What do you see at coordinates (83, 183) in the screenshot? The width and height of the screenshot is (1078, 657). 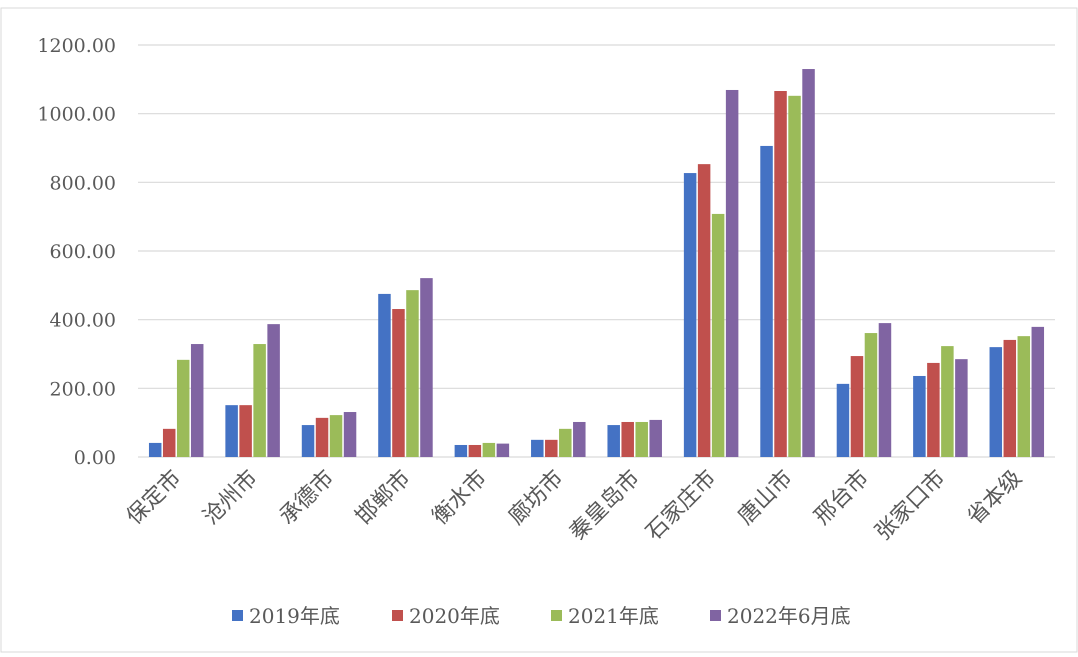 I see `y-tick-label: 800.00` at bounding box center [83, 183].